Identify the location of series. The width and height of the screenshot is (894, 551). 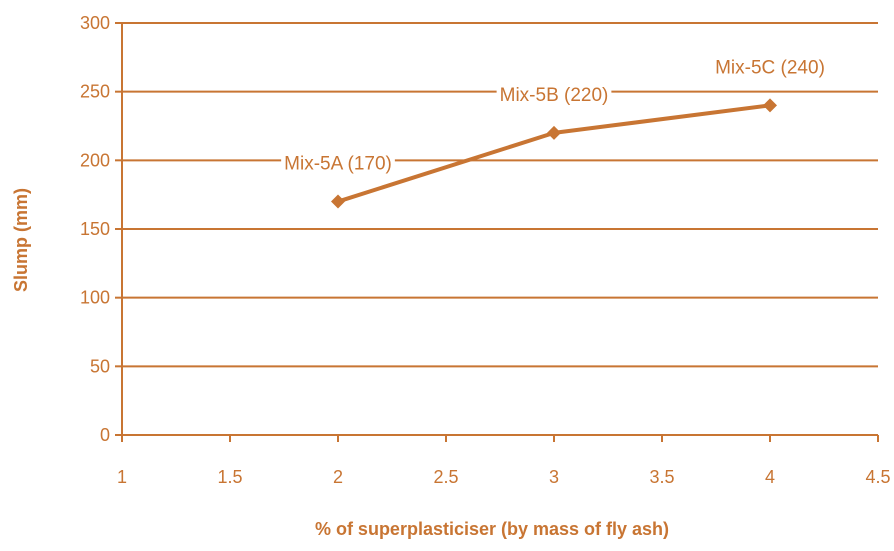
(554, 153).